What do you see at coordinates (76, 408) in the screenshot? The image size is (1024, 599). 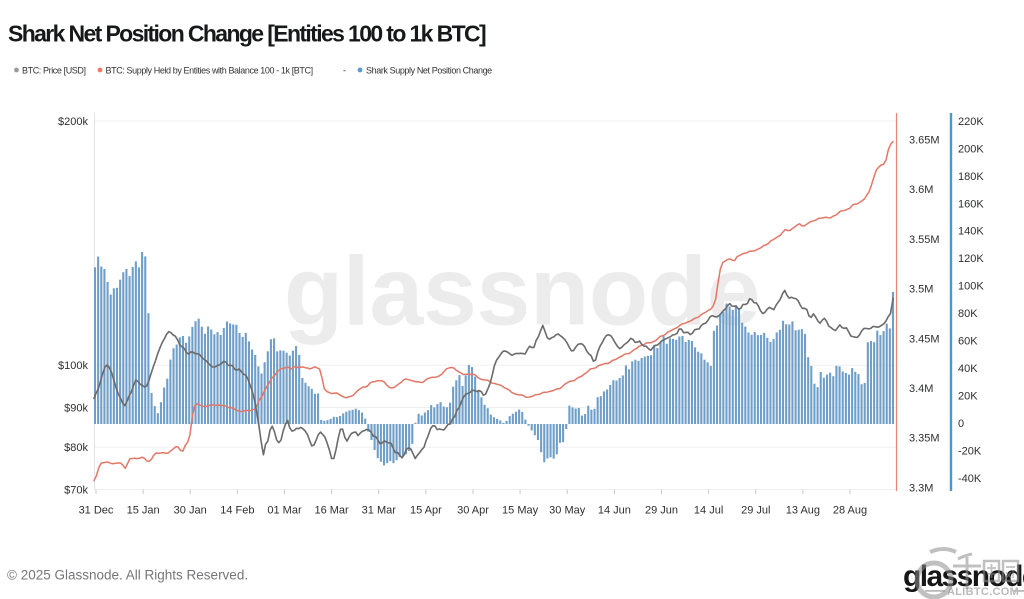 I see `svg-text: $90k` at bounding box center [76, 408].